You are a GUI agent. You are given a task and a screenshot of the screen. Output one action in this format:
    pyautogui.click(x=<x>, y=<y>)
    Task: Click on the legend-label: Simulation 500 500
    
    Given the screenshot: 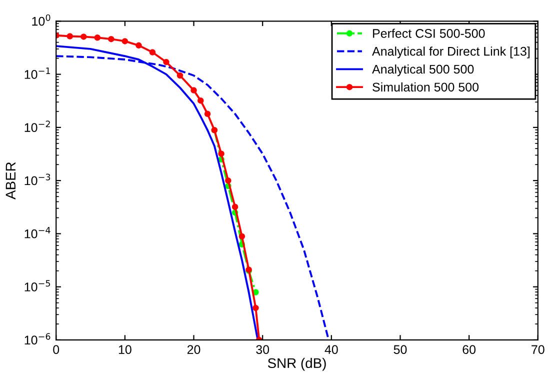 What is the action you would take?
    pyautogui.click(x=425, y=87)
    